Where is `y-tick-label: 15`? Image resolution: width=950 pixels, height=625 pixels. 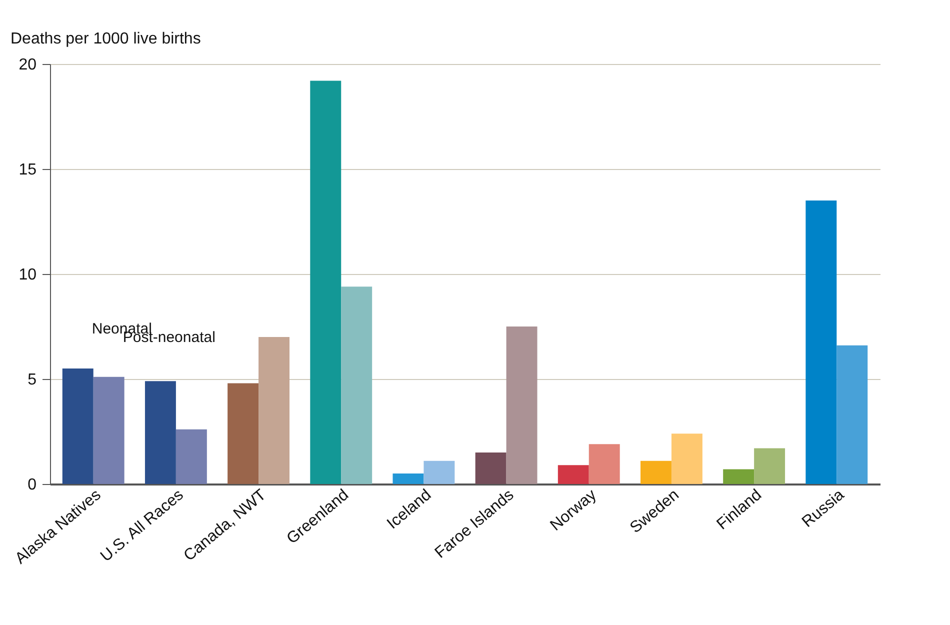
y-tick-label: 15 is located at coordinates (27, 170).